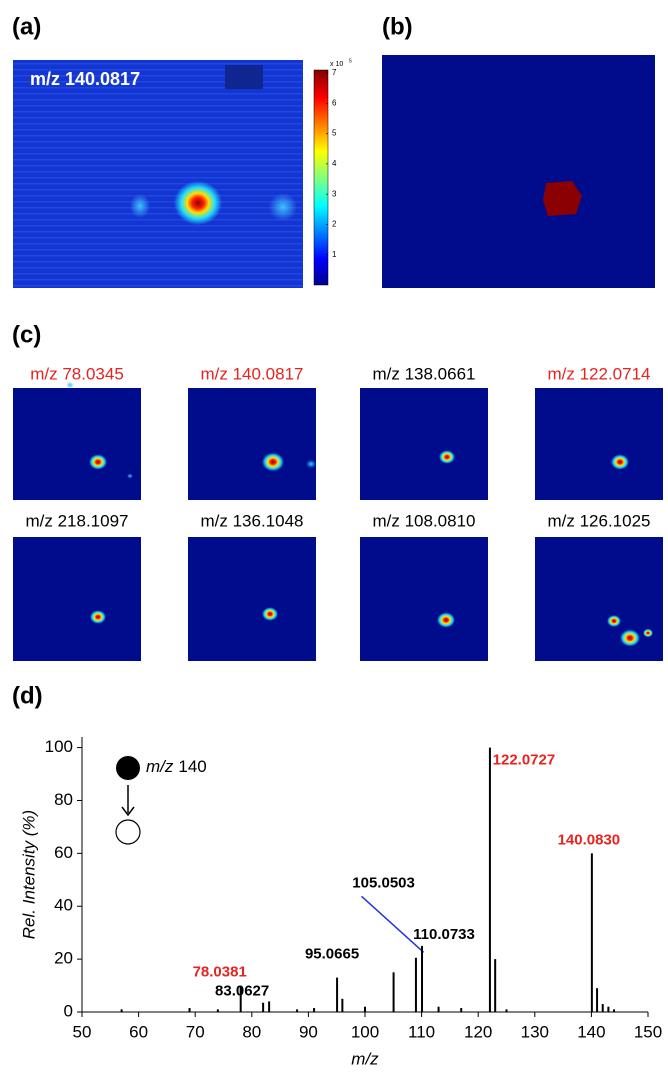  I want to click on y-tick-label: 0, so click(68, 1010).